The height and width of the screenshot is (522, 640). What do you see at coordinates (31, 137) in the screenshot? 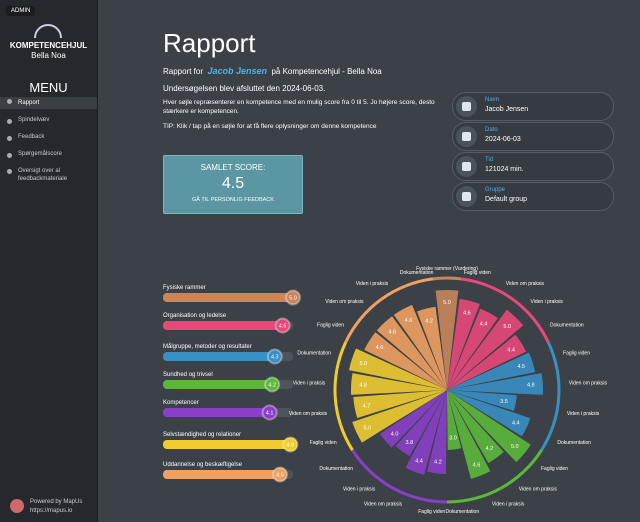
I see `menu-label: Feedback` at bounding box center [31, 137].